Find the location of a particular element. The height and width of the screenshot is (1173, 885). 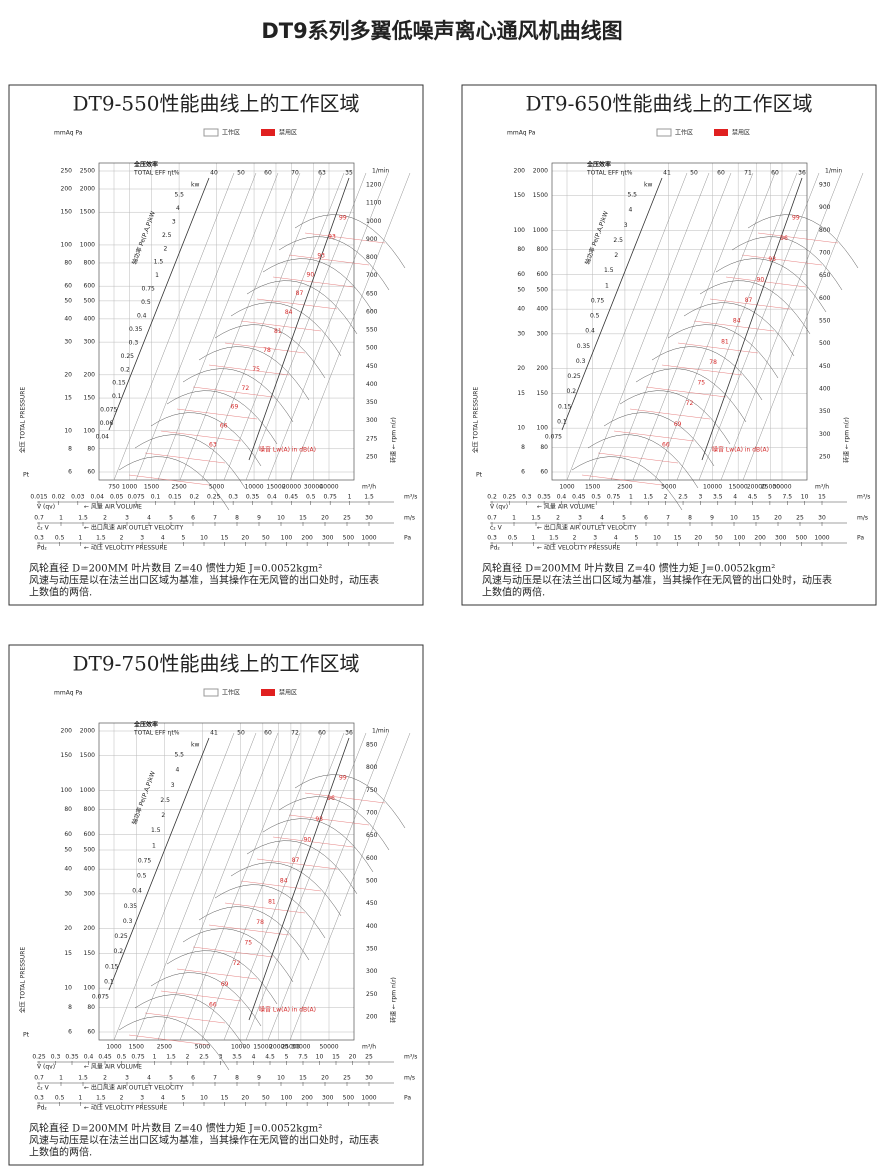

flow-tick-label: 2500 is located at coordinates (164, 1047).